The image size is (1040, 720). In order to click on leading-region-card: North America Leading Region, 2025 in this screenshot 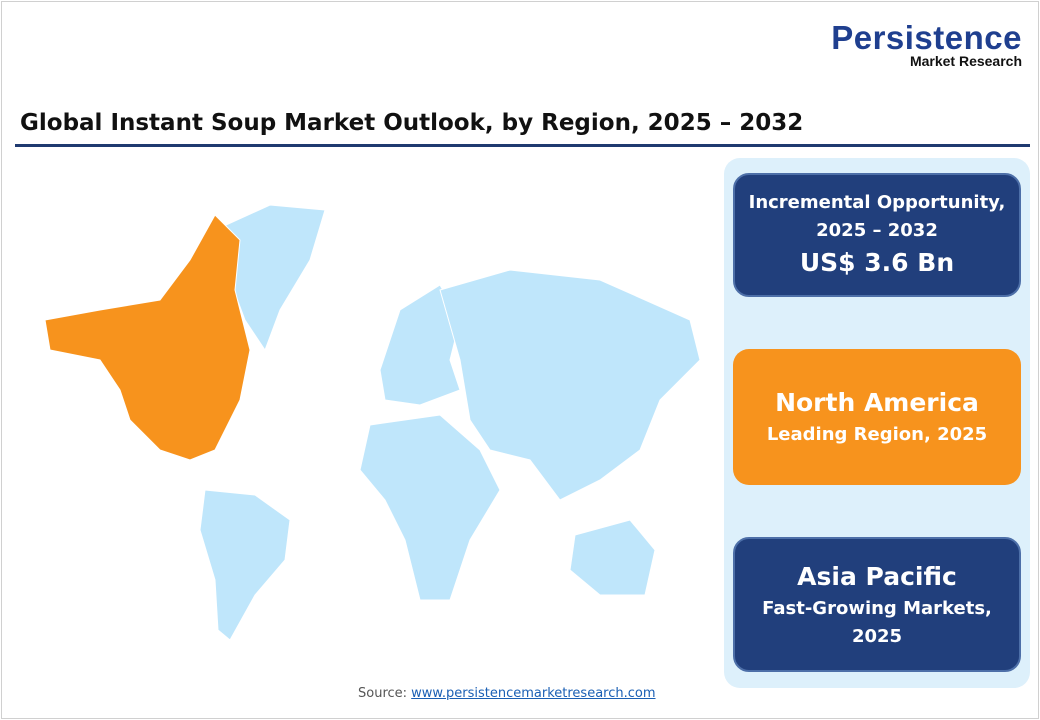, I will do `click(877, 417)`.